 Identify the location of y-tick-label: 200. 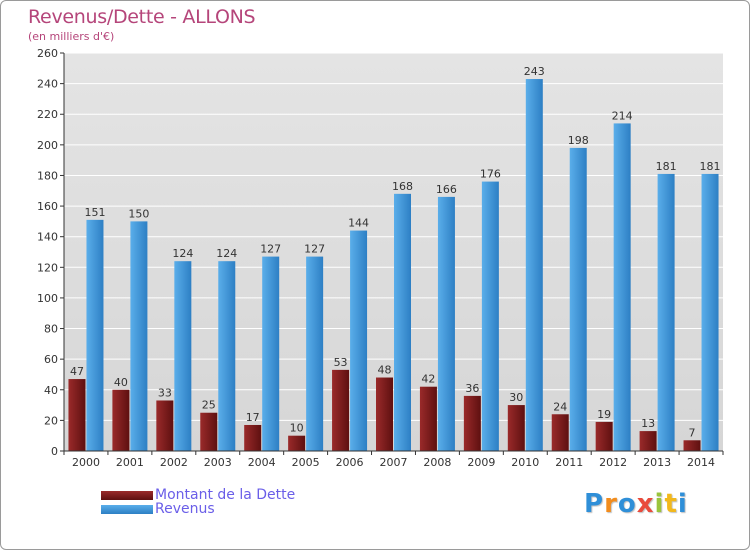
(47, 145).